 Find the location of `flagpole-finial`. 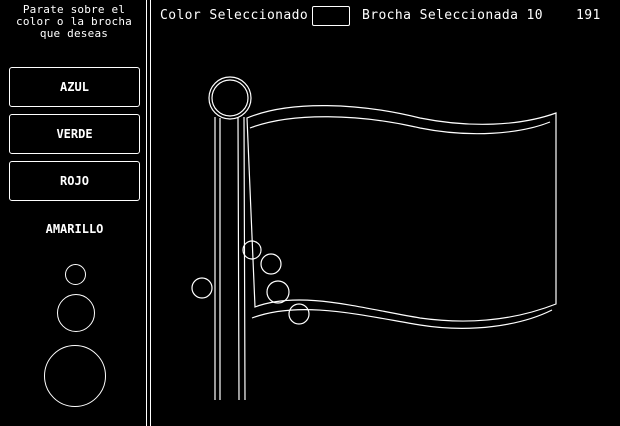

flagpole-finial is located at coordinates (230, 98).